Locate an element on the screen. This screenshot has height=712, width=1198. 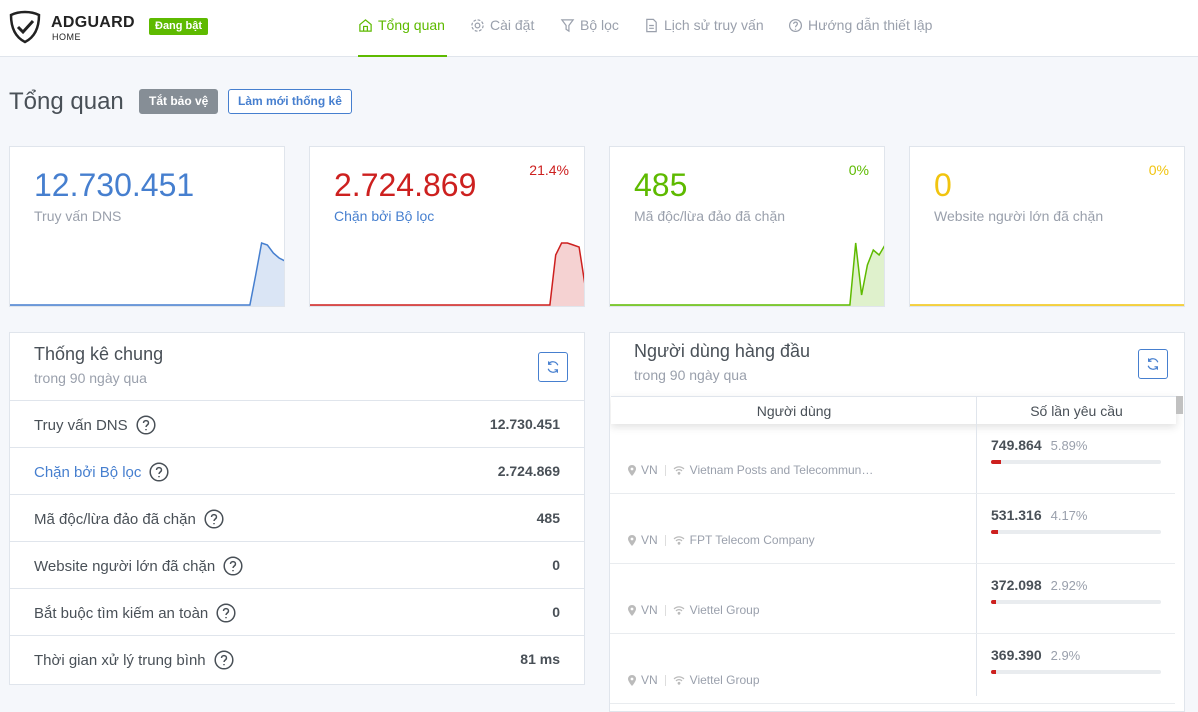
column-header: Số lần yêu cầu is located at coordinates (1076, 411).